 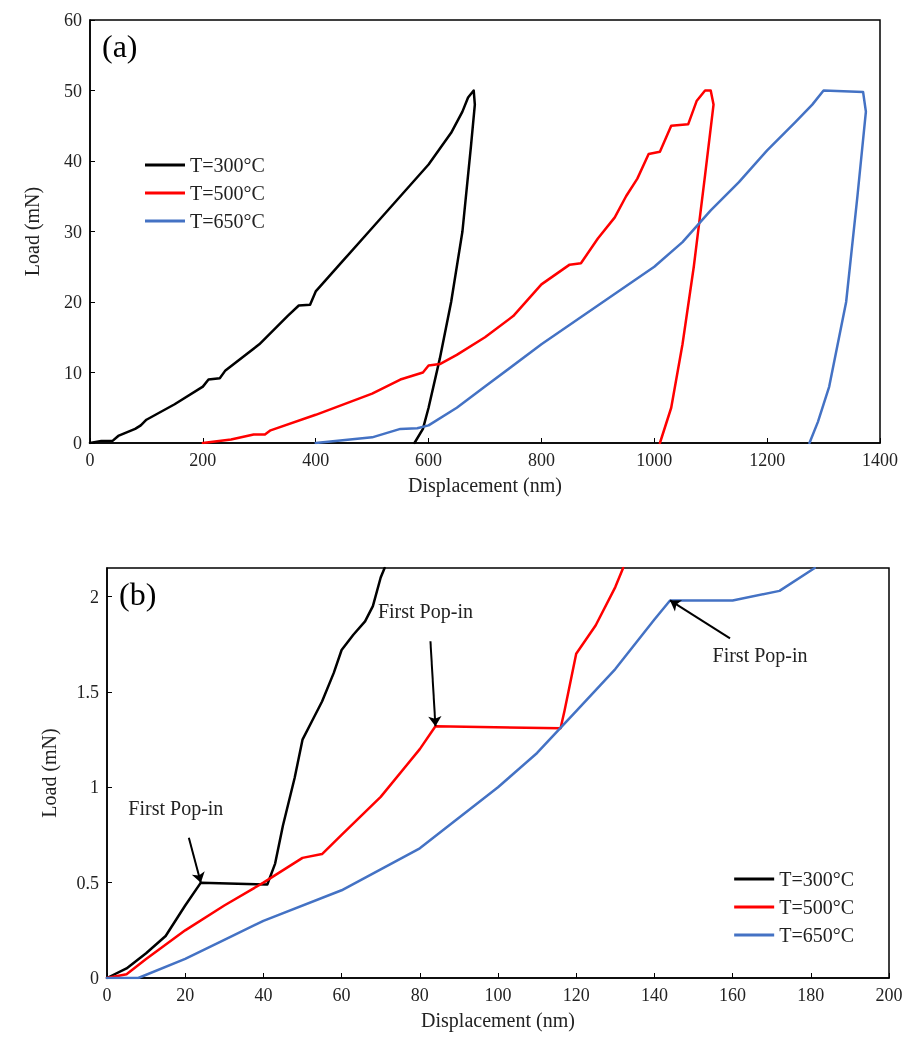 I want to click on x-tick-label: 600, so click(x=429, y=460).